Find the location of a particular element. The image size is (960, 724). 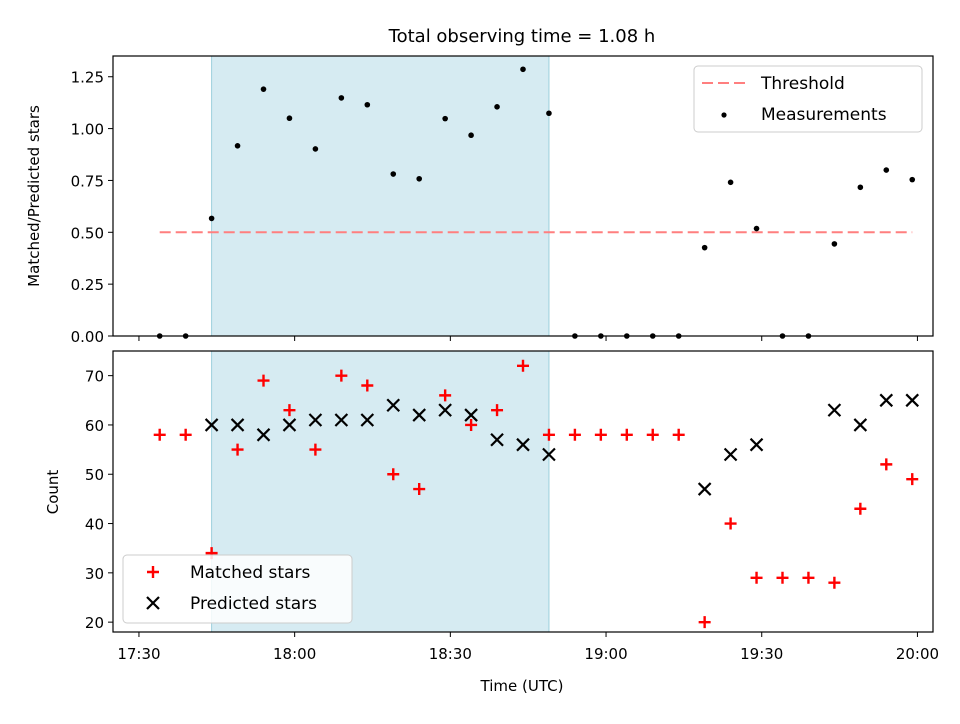

legend-matched-swatch is located at coordinates (153, 572).